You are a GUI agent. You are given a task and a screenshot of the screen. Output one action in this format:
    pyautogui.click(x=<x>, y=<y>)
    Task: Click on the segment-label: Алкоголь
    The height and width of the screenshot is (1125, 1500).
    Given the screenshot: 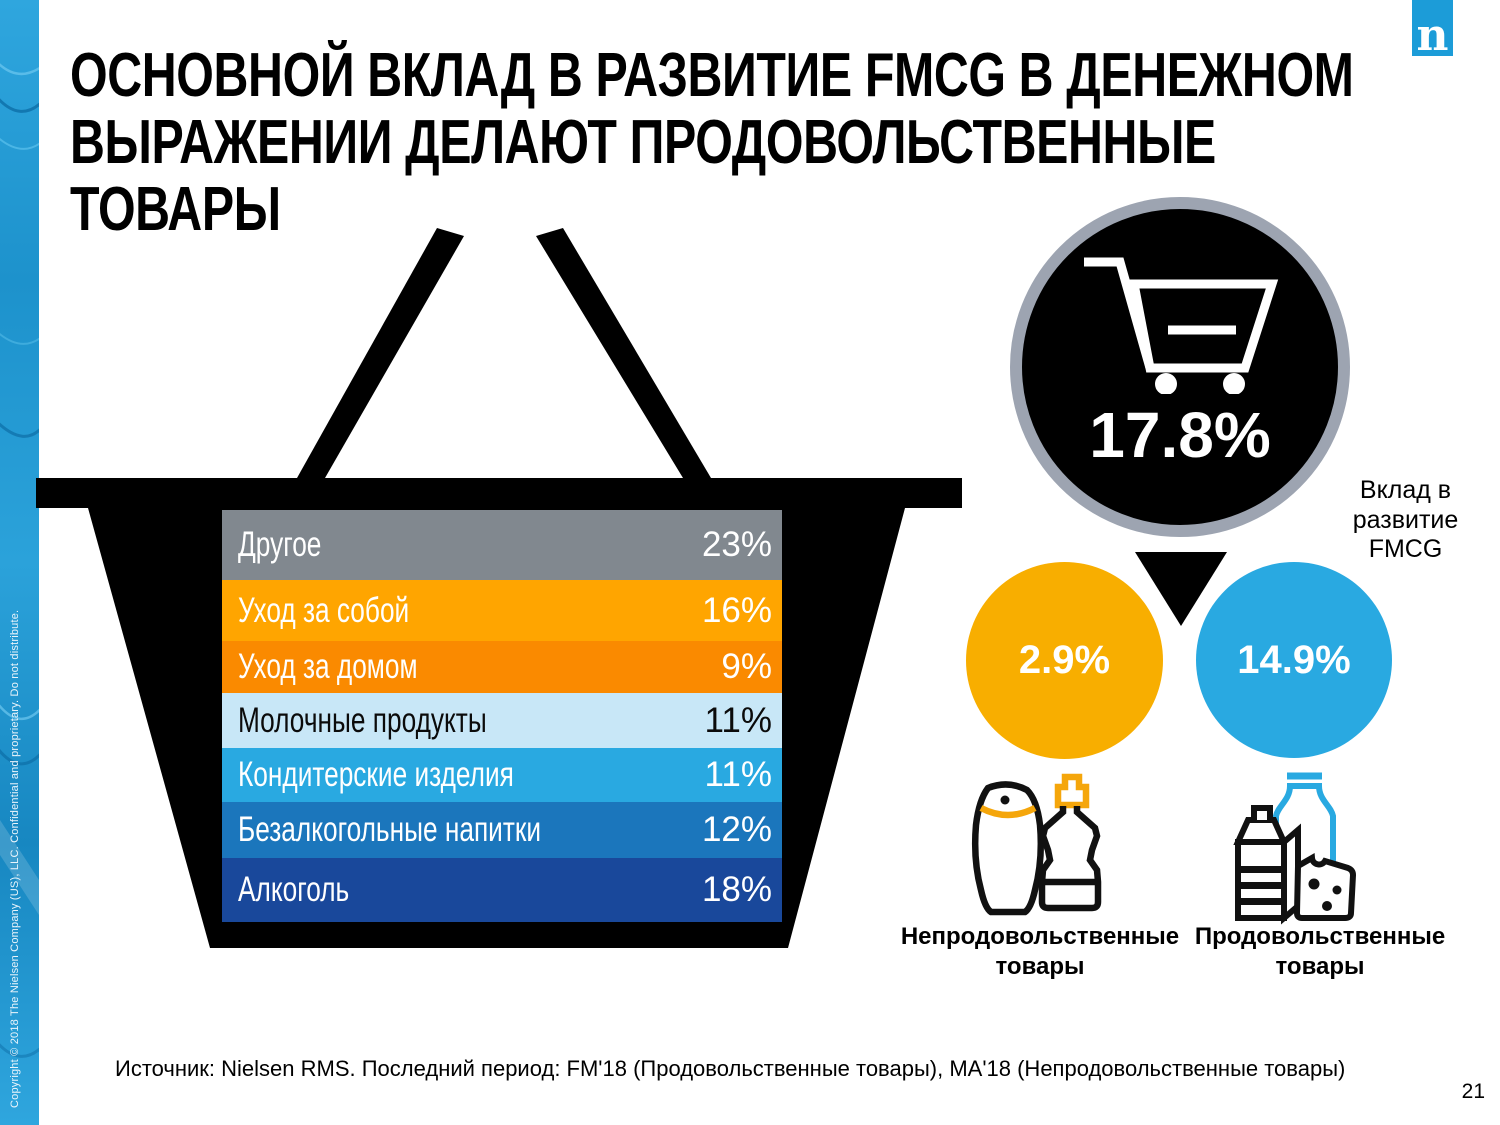 What is the action you would take?
    pyautogui.click(x=294, y=890)
    